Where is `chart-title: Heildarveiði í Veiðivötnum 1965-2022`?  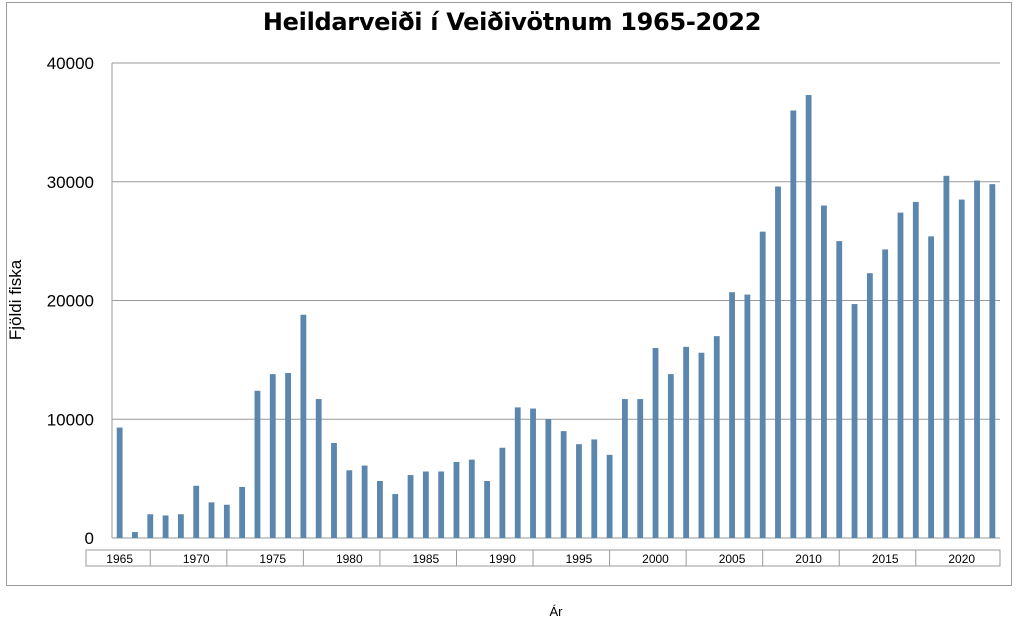
chart-title: Heildarveiði í Veiðivötnum 1965-2022 is located at coordinates (512, 22).